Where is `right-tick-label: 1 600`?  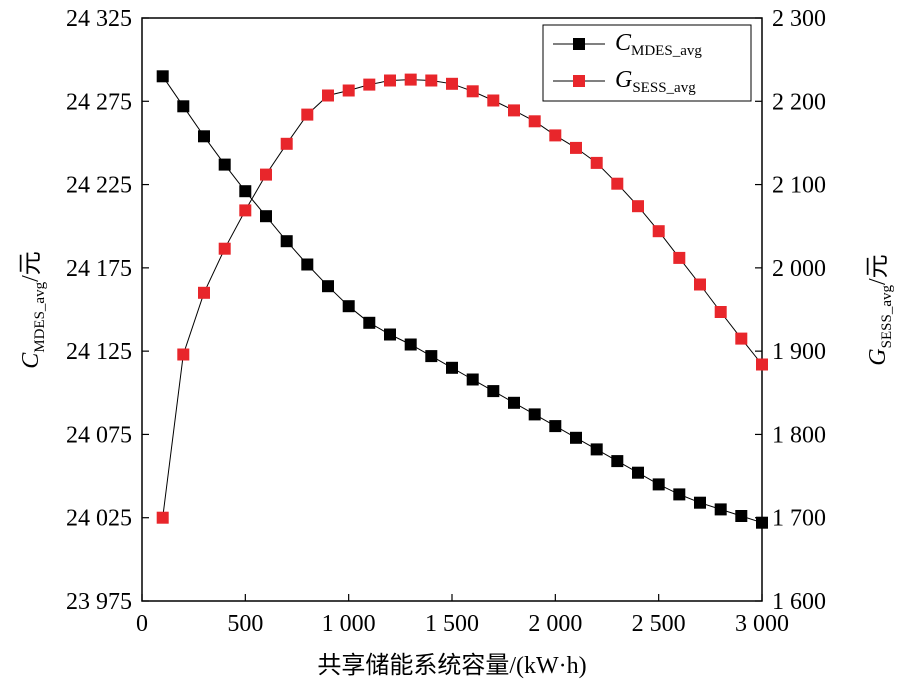 right-tick-label: 1 600 is located at coordinates (799, 602).